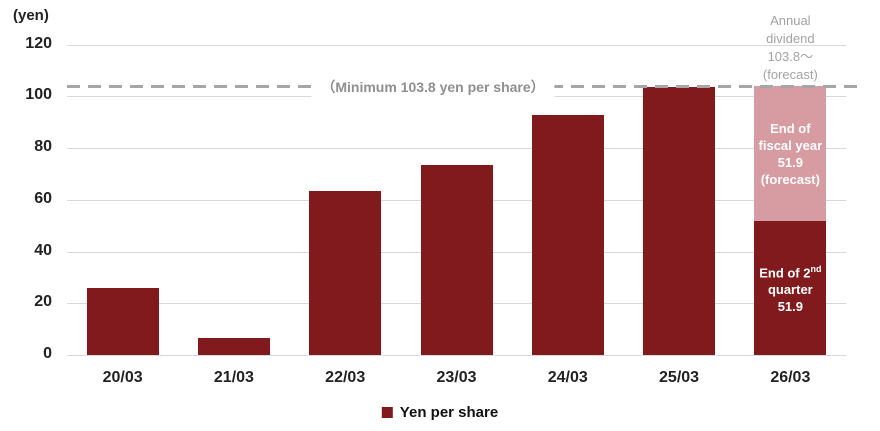 Image resolution: width=880 pixels, height=431 pixels. Describe the element at coordinates (47, 353) in the screenshot. I see `y-tick-label: 0` at that location.